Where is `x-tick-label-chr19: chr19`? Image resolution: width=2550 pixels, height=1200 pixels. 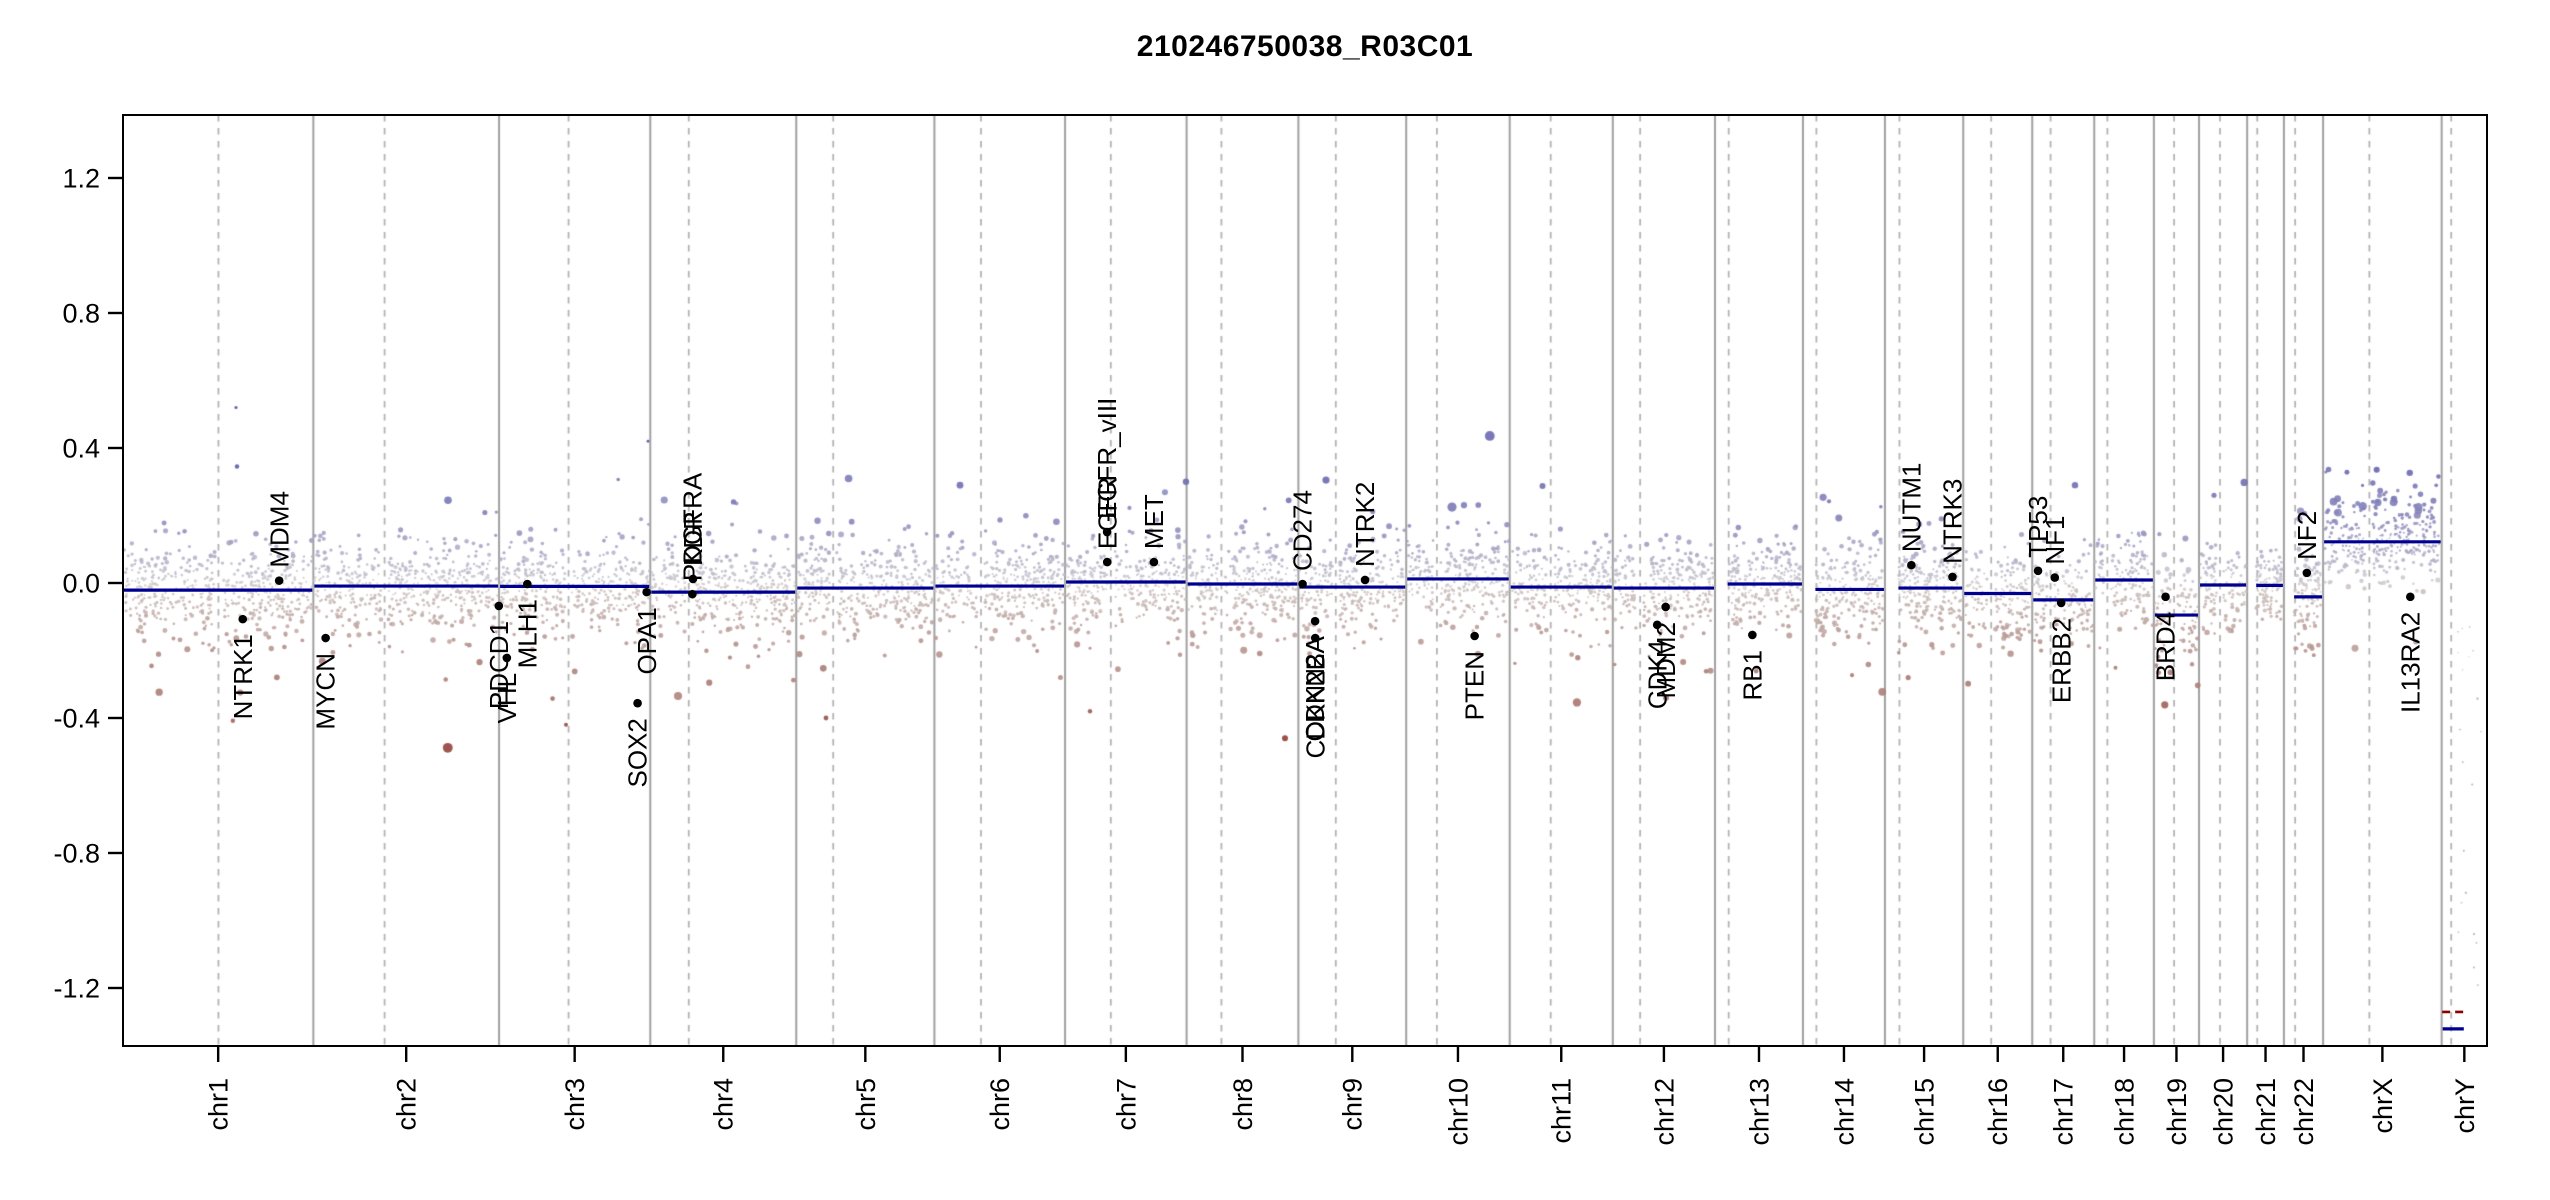 x-tick-label-chr19: chr19 is located at coordinates (2177, 1112).